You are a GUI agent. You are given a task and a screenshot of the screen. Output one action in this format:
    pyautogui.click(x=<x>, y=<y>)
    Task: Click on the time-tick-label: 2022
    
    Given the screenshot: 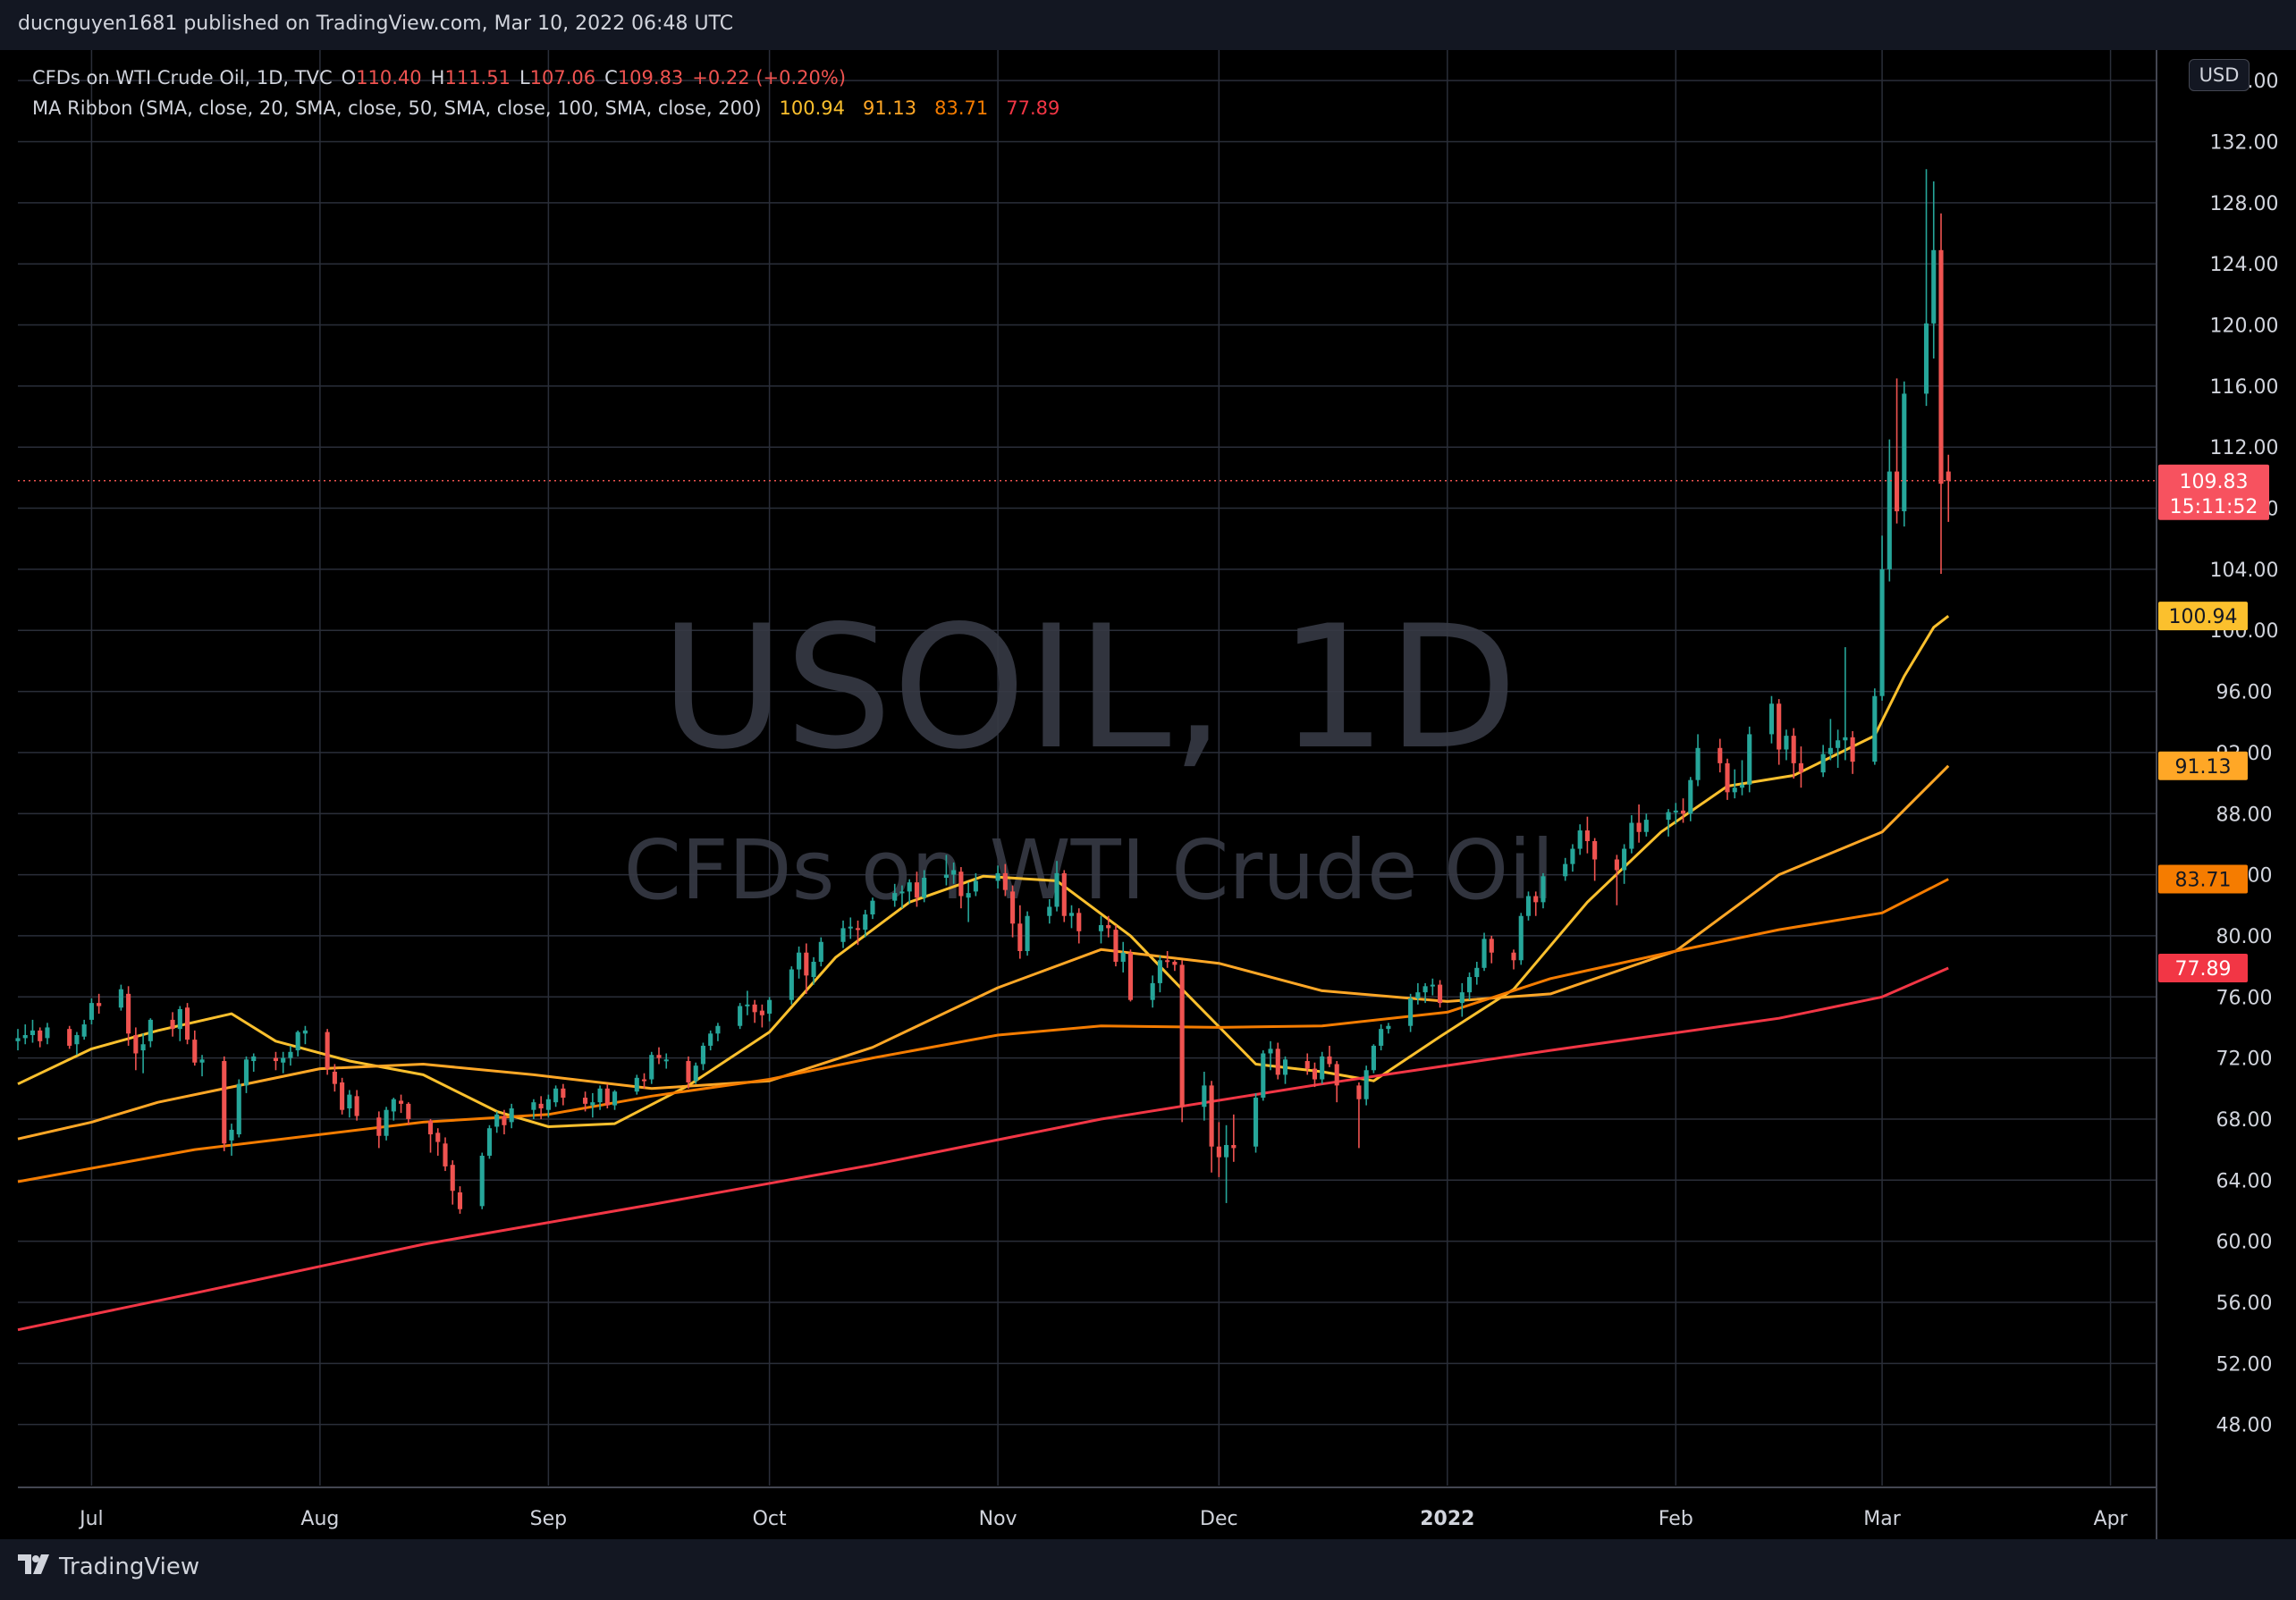 What is the action you would take?
    pyautogui.click(x=1447, y=1519)
    